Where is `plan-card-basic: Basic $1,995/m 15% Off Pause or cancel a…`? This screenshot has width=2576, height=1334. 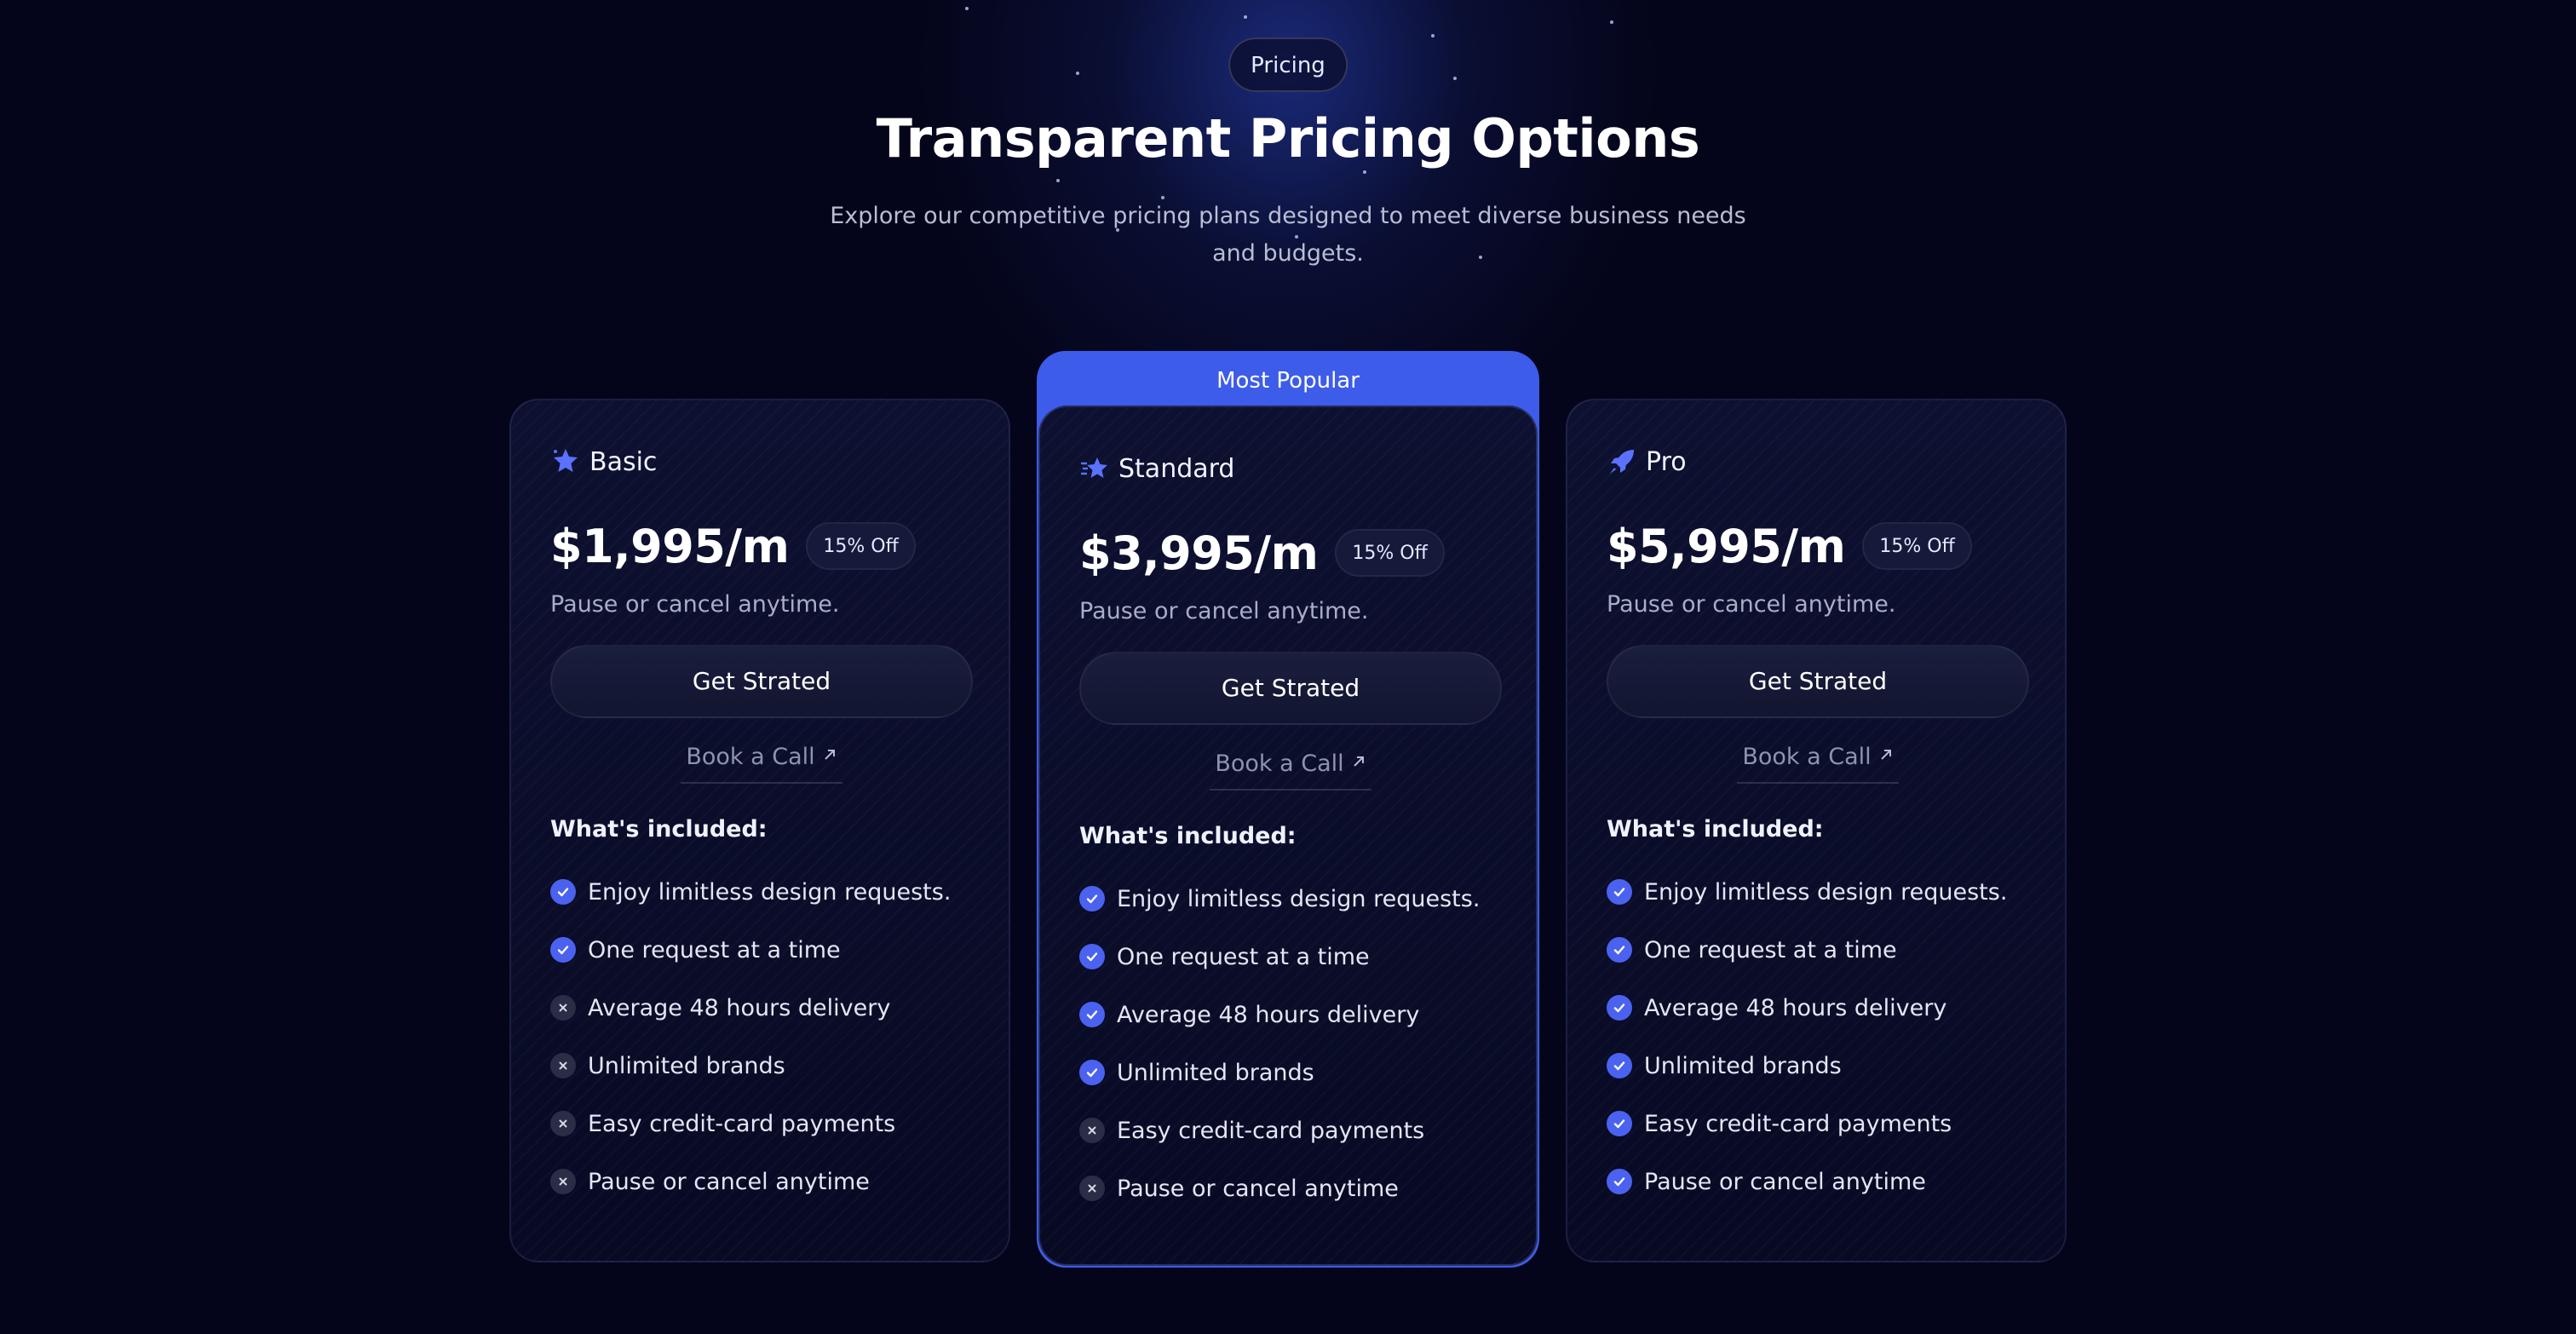 plan-card-basic: Basic $1,995/m 15% Off Pause or cancel a… is located at coordinates (760, 831).